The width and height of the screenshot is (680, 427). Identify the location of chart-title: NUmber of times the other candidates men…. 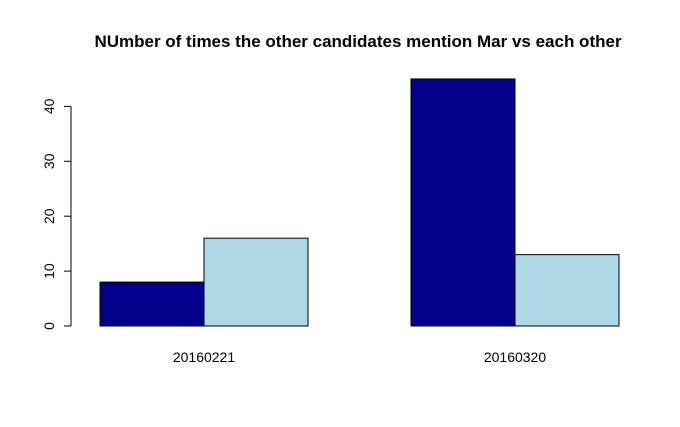
(358, 41).